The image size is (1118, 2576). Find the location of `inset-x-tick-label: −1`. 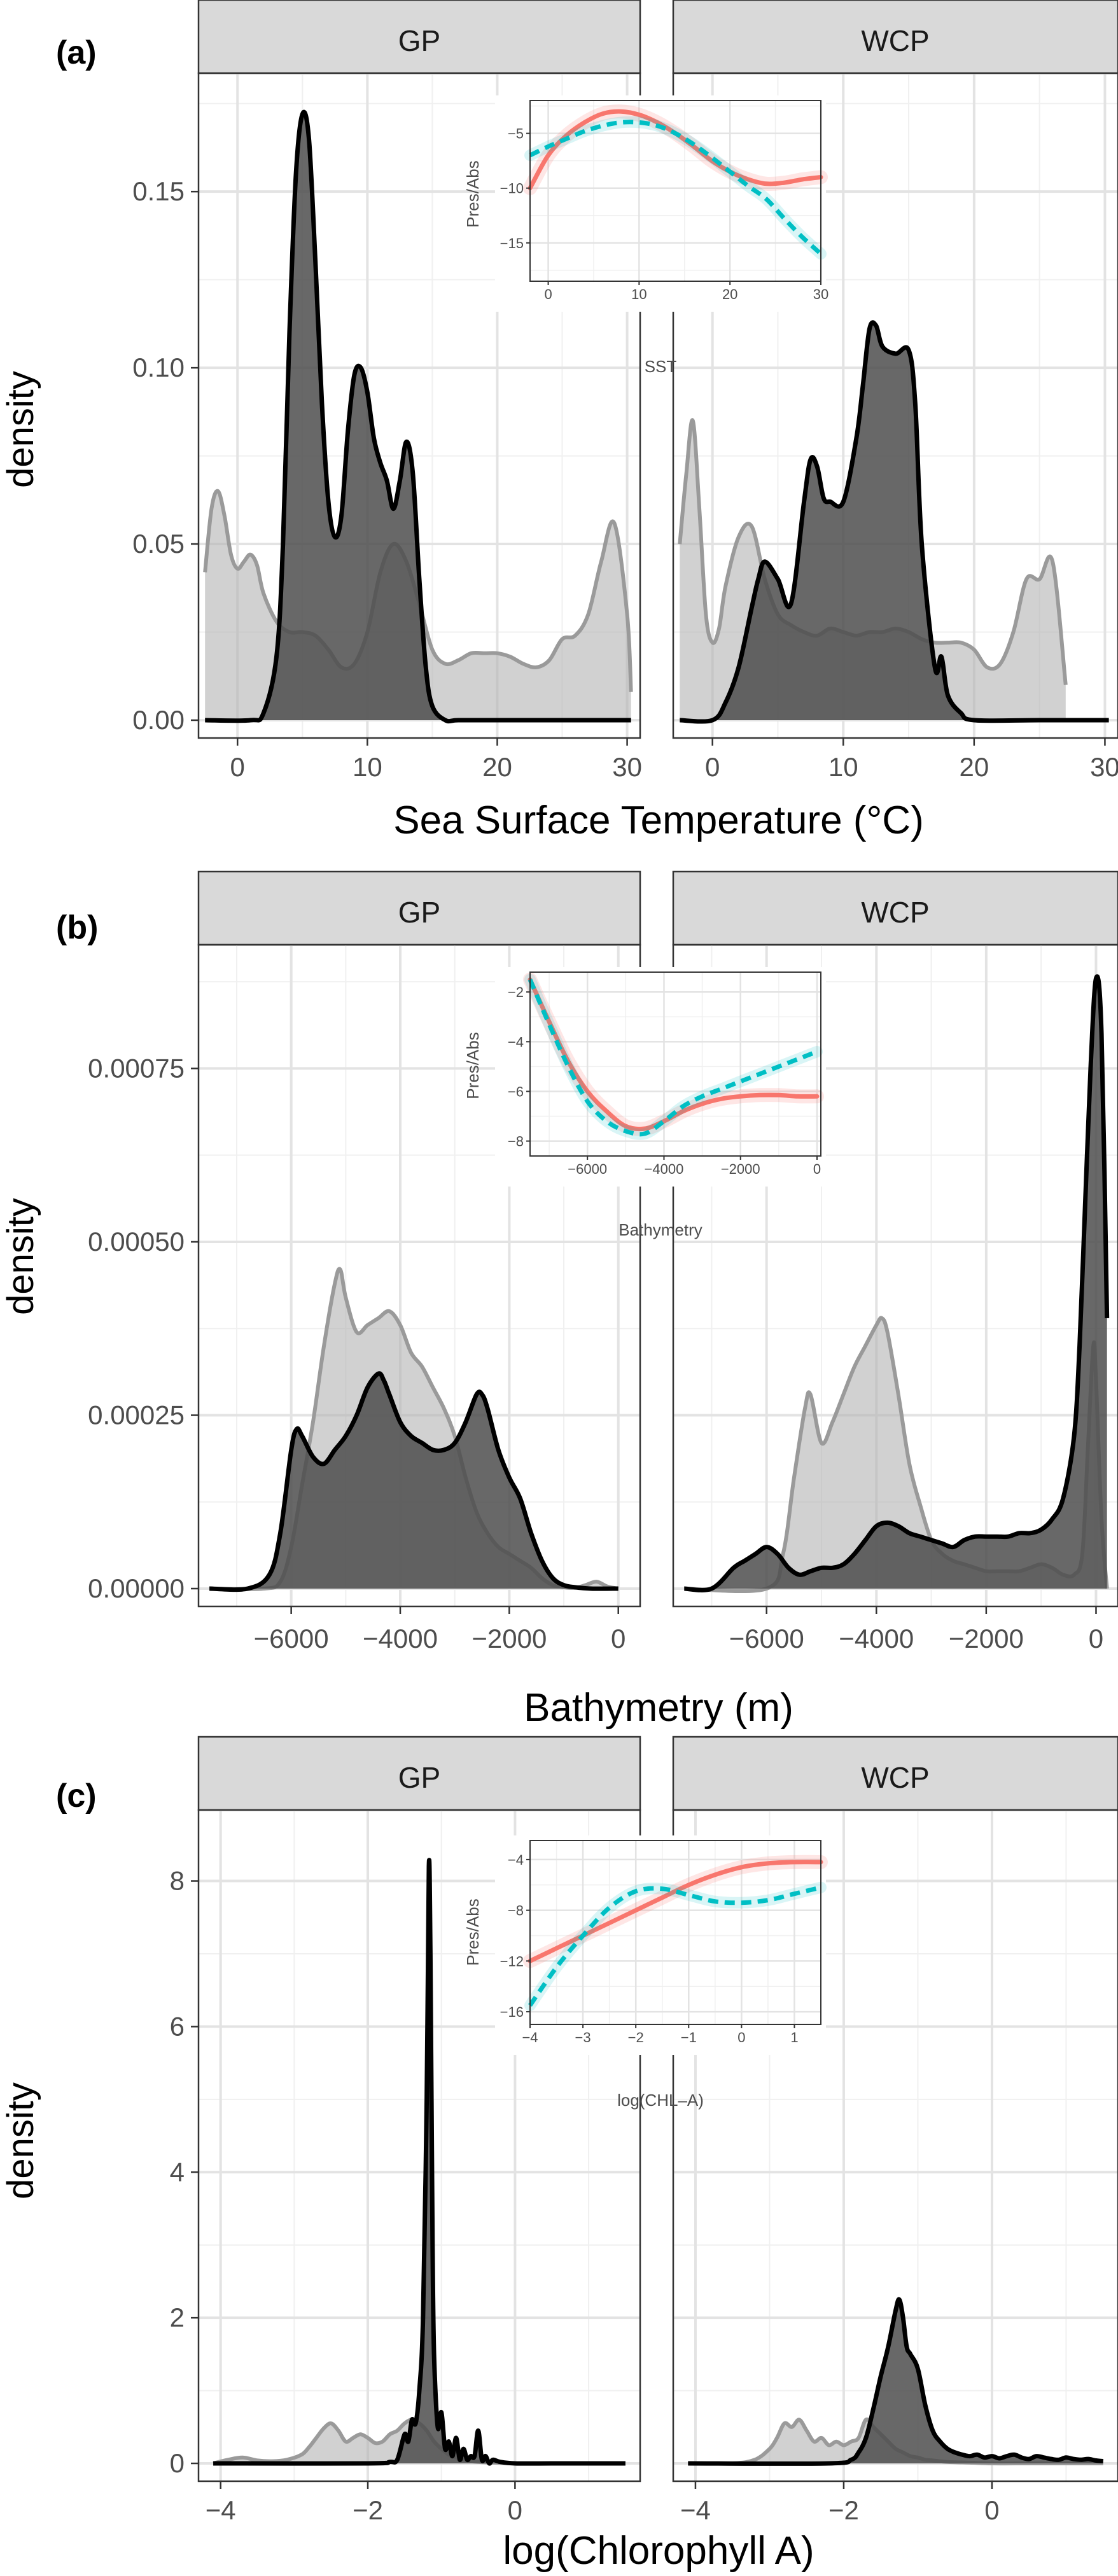

inset-x-tick-label: −1 is located at coordinates (689, 2037).